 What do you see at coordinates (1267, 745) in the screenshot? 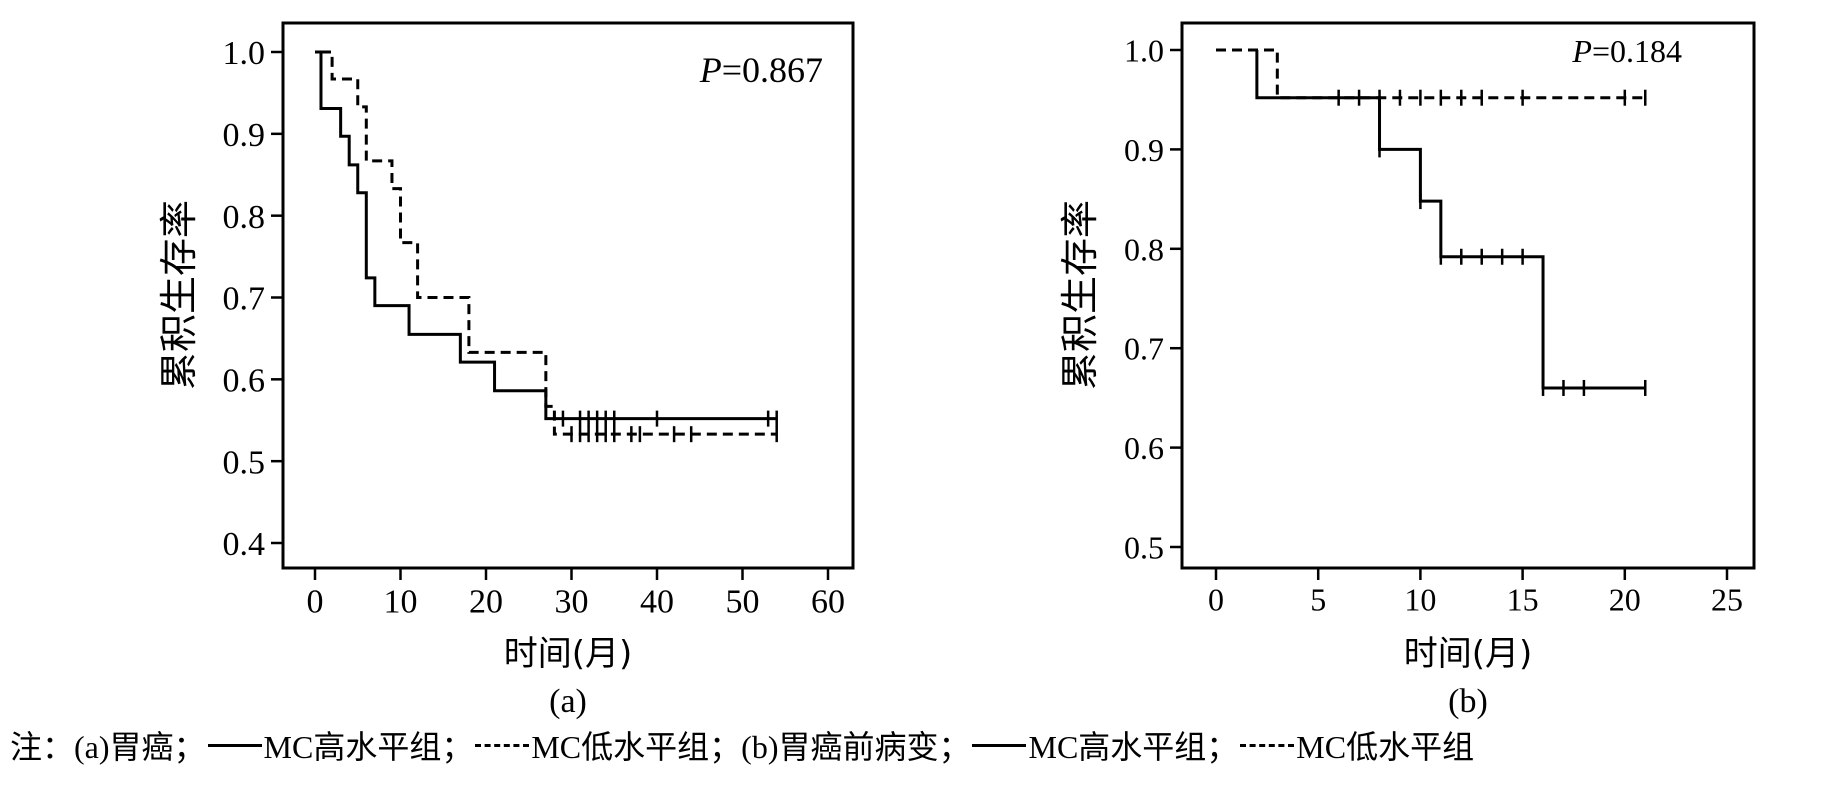
I see `legend-dashed-line-b` at bounding box center [1267, 745].